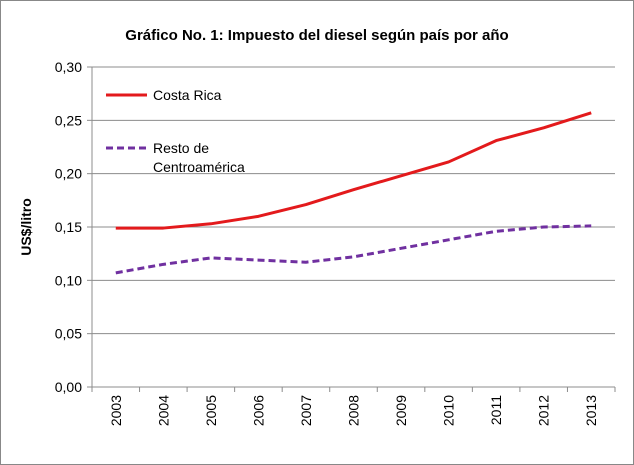 The width and height of the screenshot is (634, 465). What do you see at coordinates (181, 148) in the screenshot?
I see `legend-label-resto-line1: Resto de` at bounding box center [181, 148].